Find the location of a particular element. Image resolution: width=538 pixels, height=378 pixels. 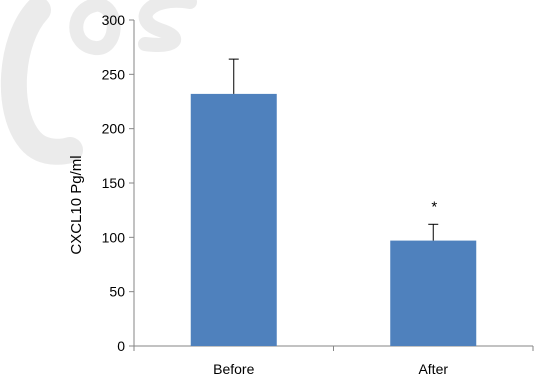

y-axis-ticks: 0 50 100 150 200 250 300 is located at coordinates (118, 183).